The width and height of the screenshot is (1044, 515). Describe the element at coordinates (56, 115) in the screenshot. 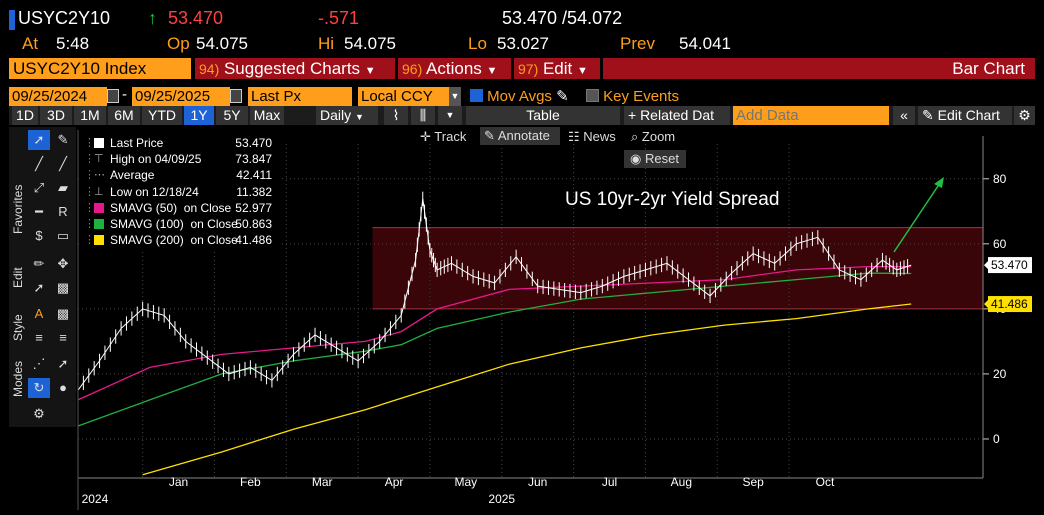

I see `period-button-3d: 3D` at that location.